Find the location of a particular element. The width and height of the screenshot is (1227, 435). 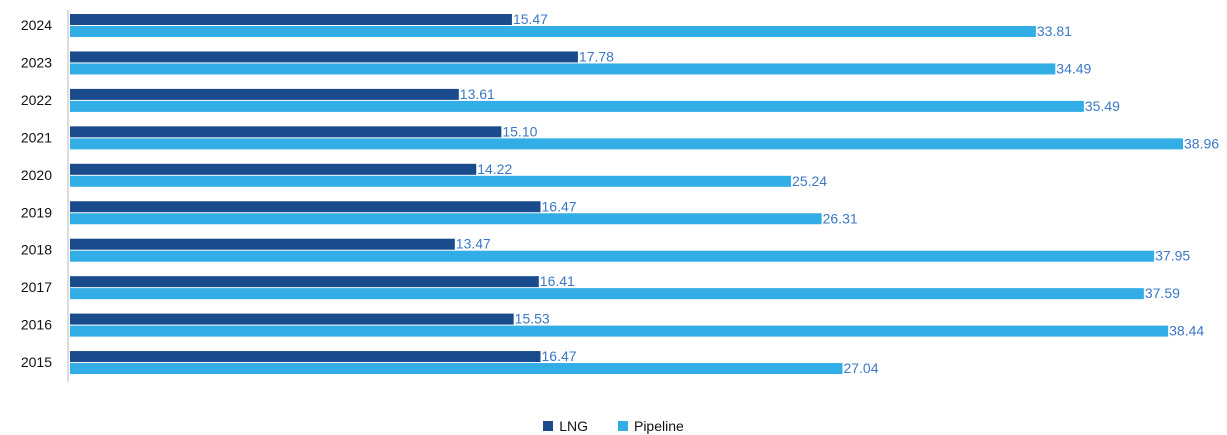

y-tick-label: 2016 is located at coordinates (36, 325).